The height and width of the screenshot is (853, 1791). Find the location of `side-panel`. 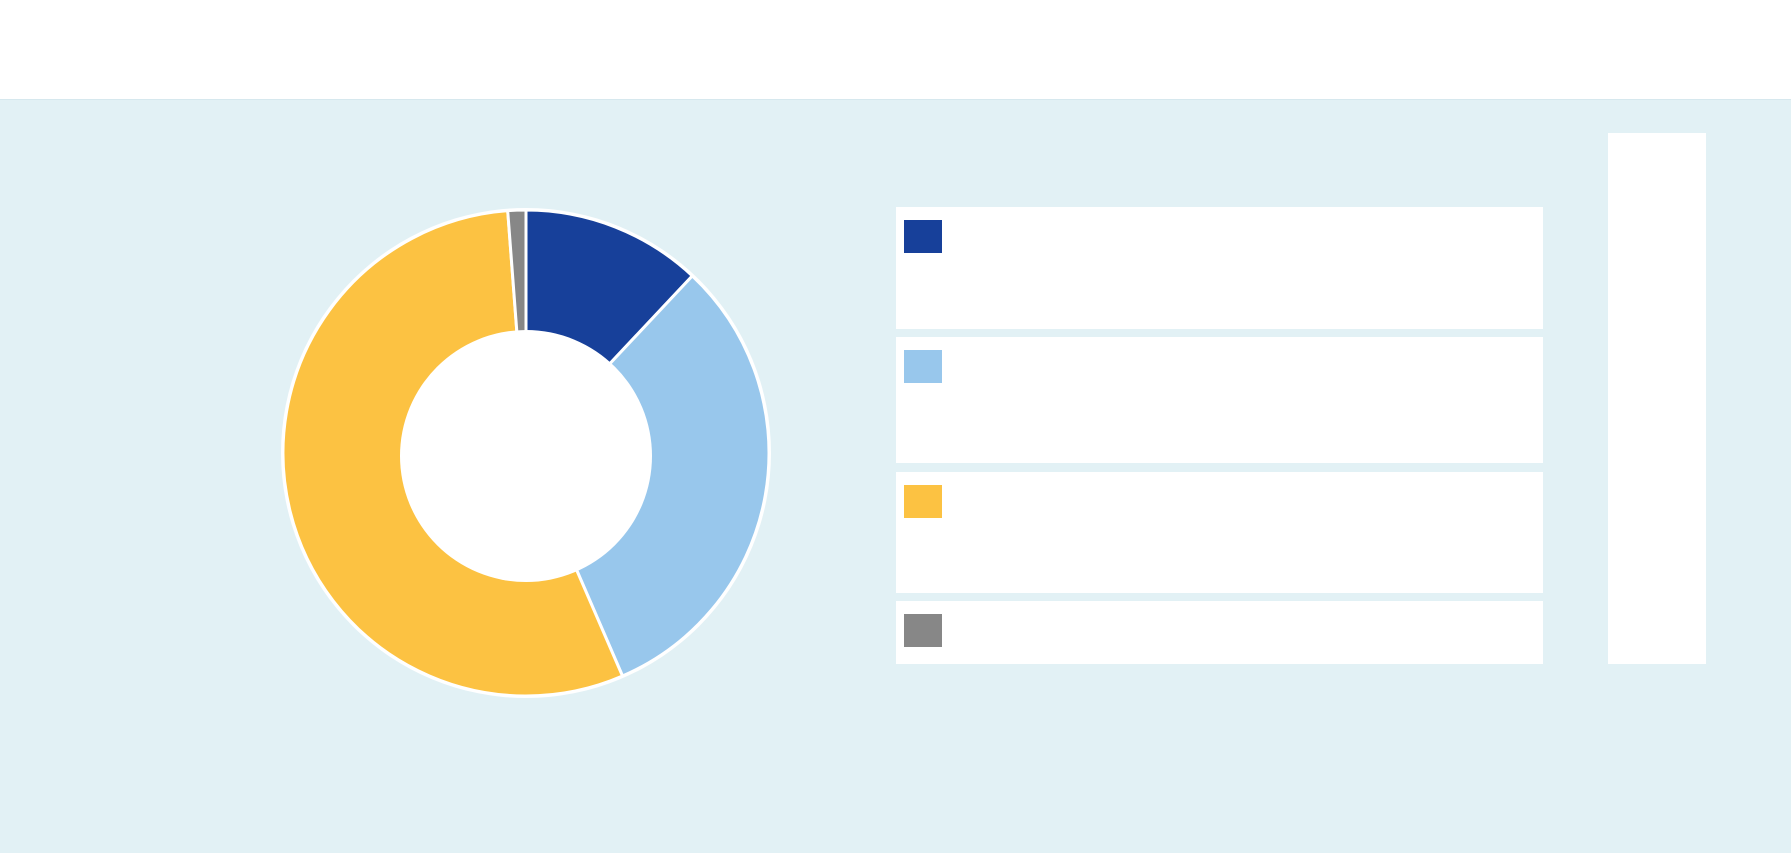

side-panel is located at coordinates (1657, 398).